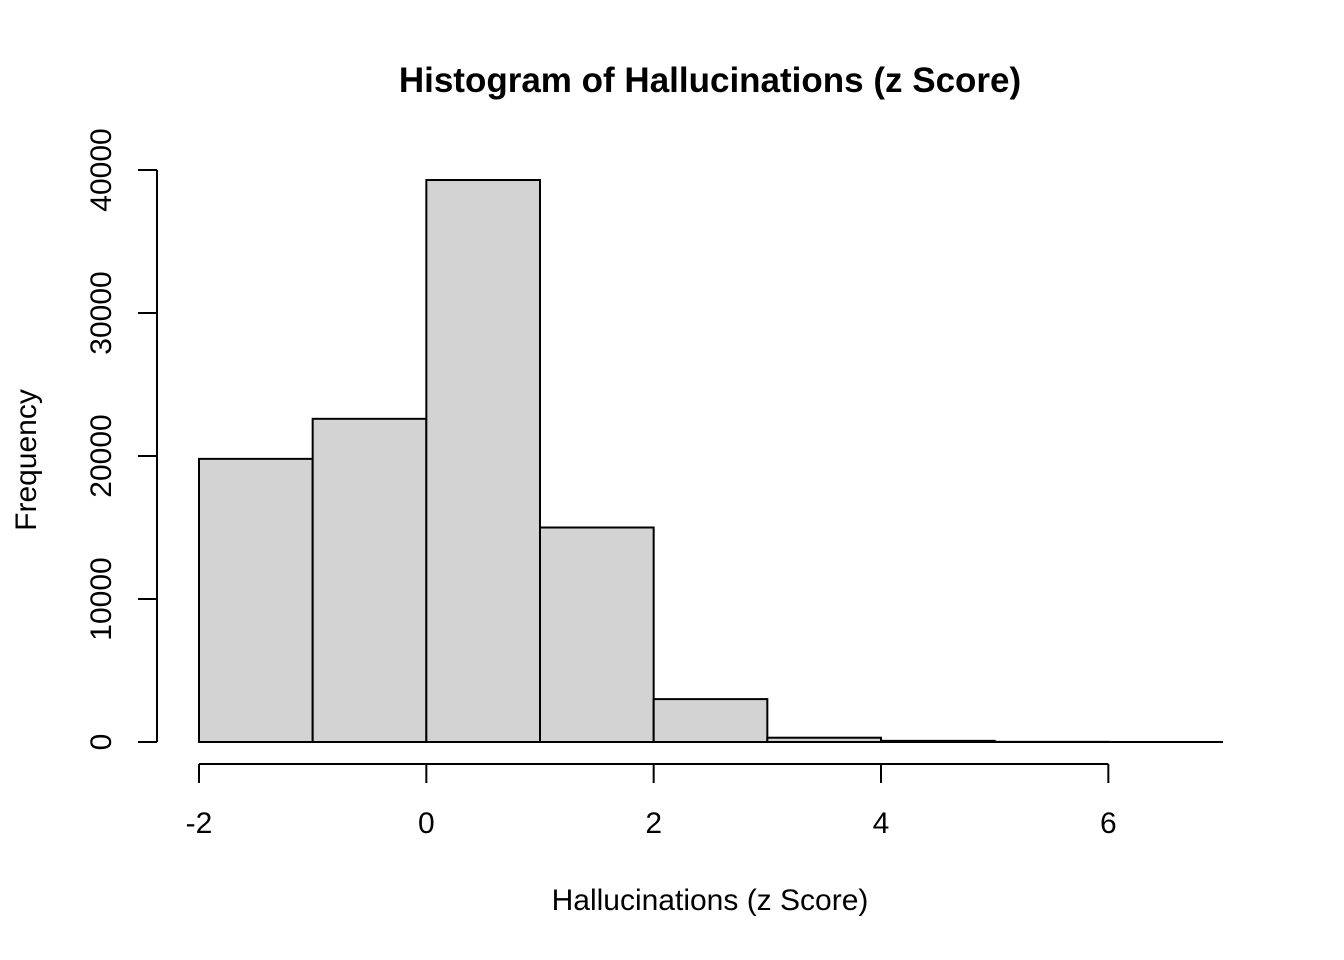 This screenshot has width=1344, height=960. What do you see at coordinates (26, 460) in the screenshot?
I see `y-axis-label: Frequency` at bounding box center [26, 460].